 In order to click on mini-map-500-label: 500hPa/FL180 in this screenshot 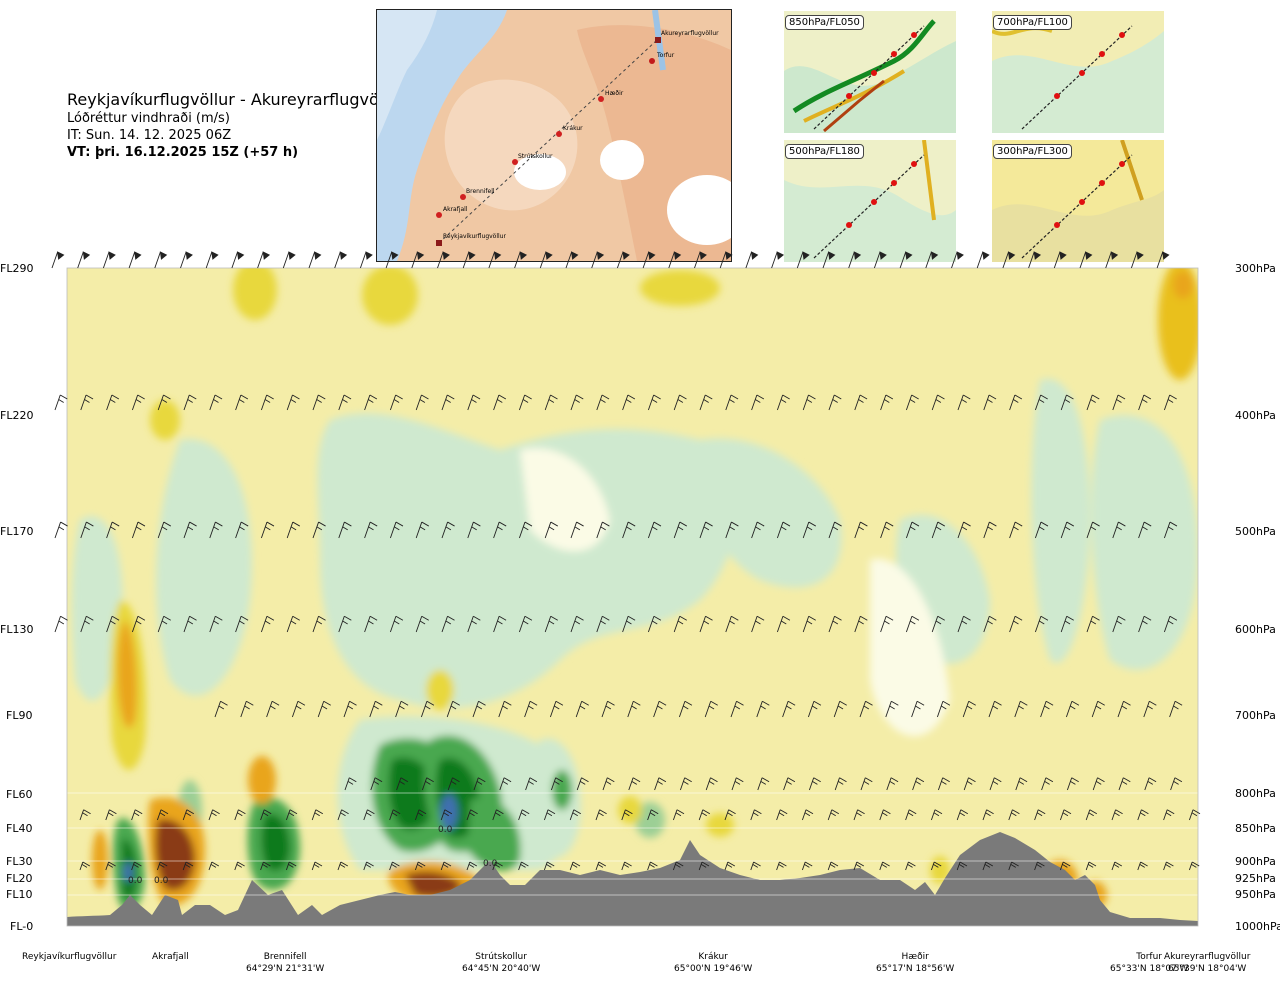, I will do `click(824, 151)`.